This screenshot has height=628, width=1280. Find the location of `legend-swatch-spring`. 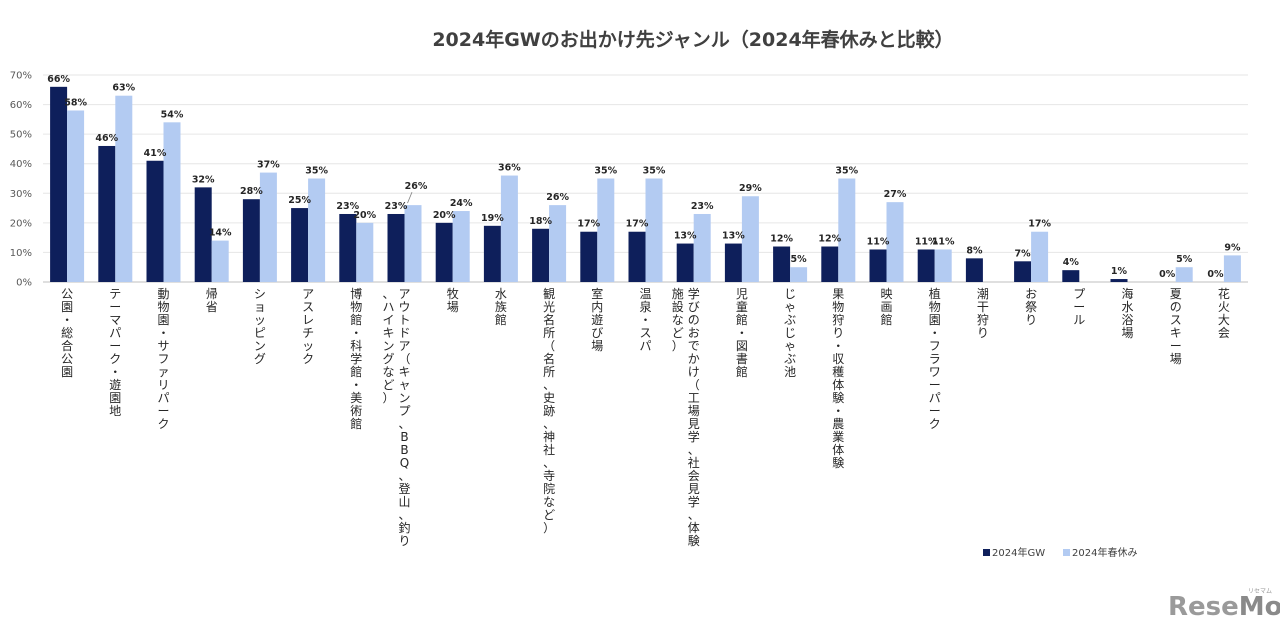

legend-swatch-spring is located at coordinates (1066, 552).